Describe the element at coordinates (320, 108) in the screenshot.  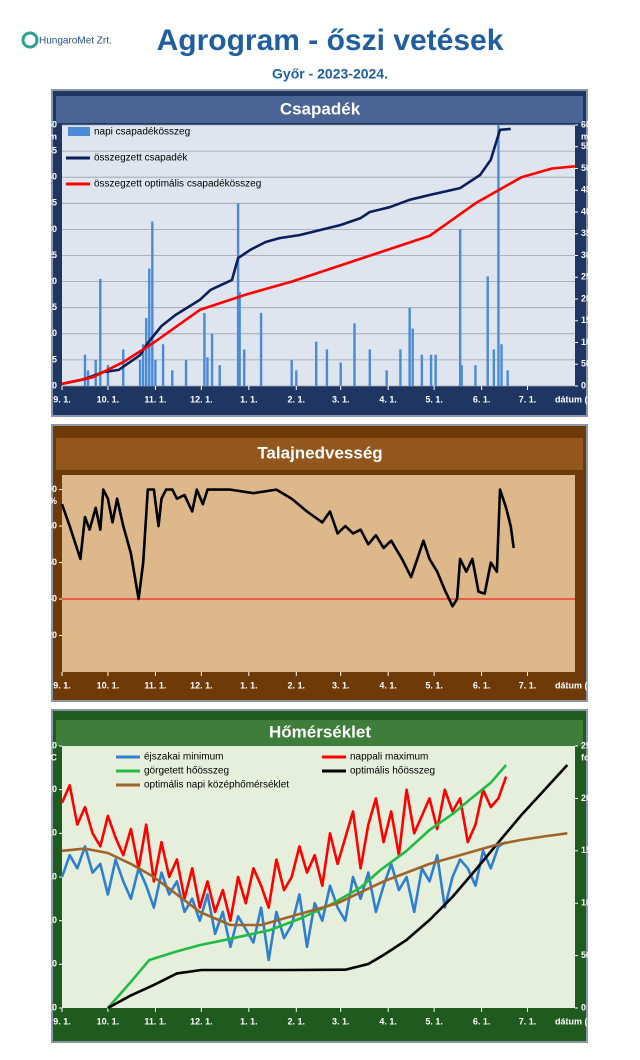
I see `chart-title: Csapadék` at that location.